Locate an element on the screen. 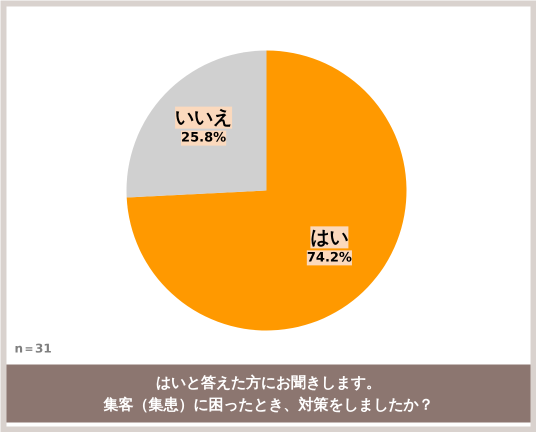  slice-label: はい is located at coordinates (329, 237).